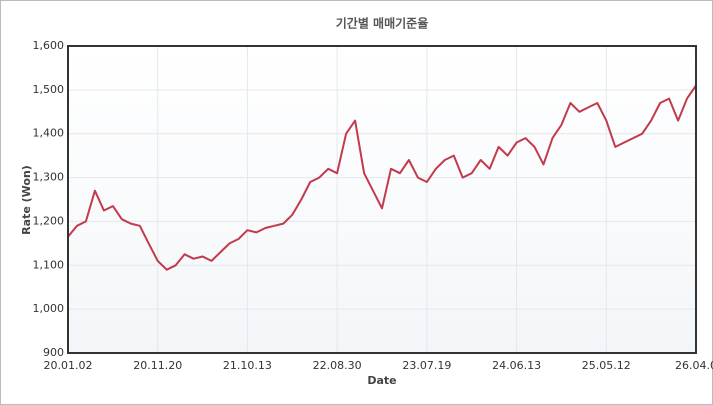  I want to click on x-tick-label: 20.11.20, so click(157, 365).